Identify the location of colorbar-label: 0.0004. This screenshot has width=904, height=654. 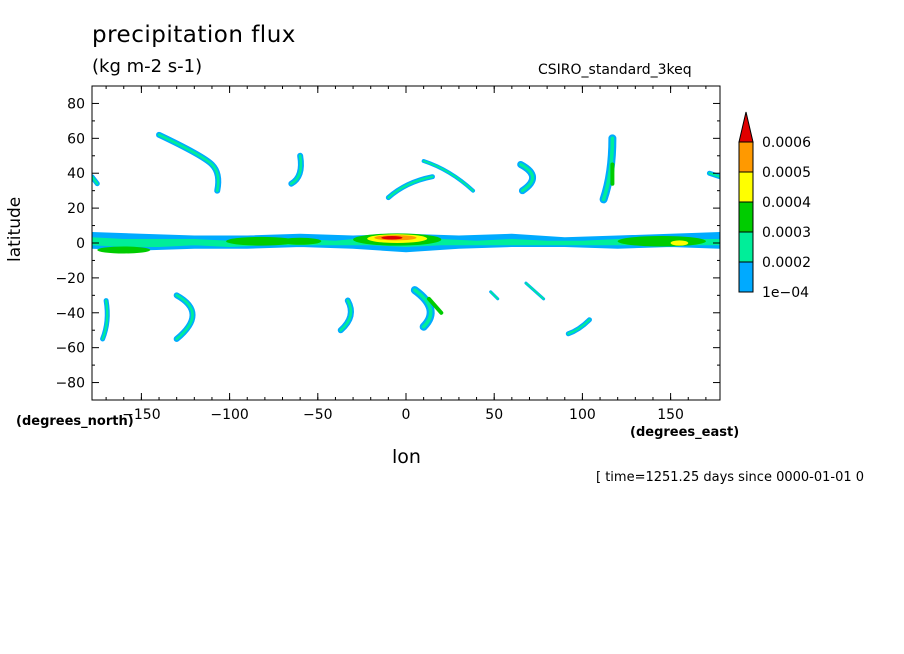
(786, 203).